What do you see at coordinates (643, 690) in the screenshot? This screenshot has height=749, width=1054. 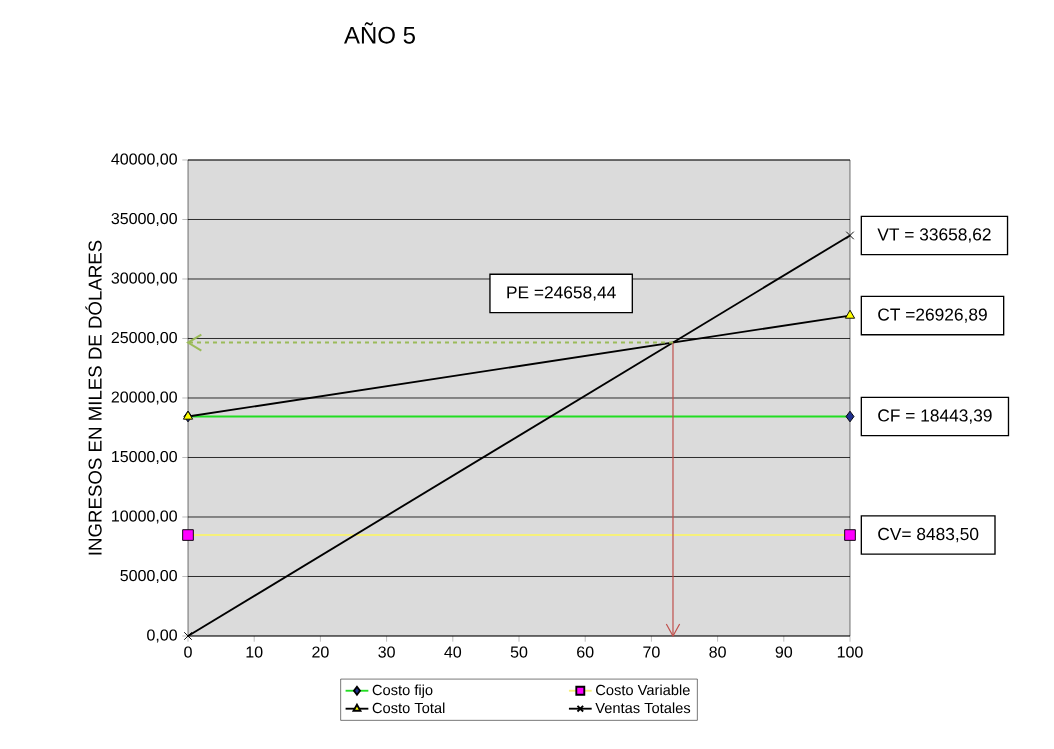 I see `legend-label: Costo Variable` at bounding box center [643, 690].